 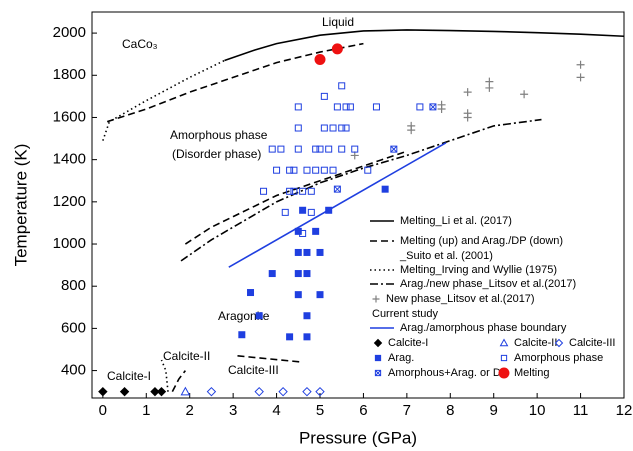 I want to click on annotation: (Disorder phase), so click(x=216, y=154).